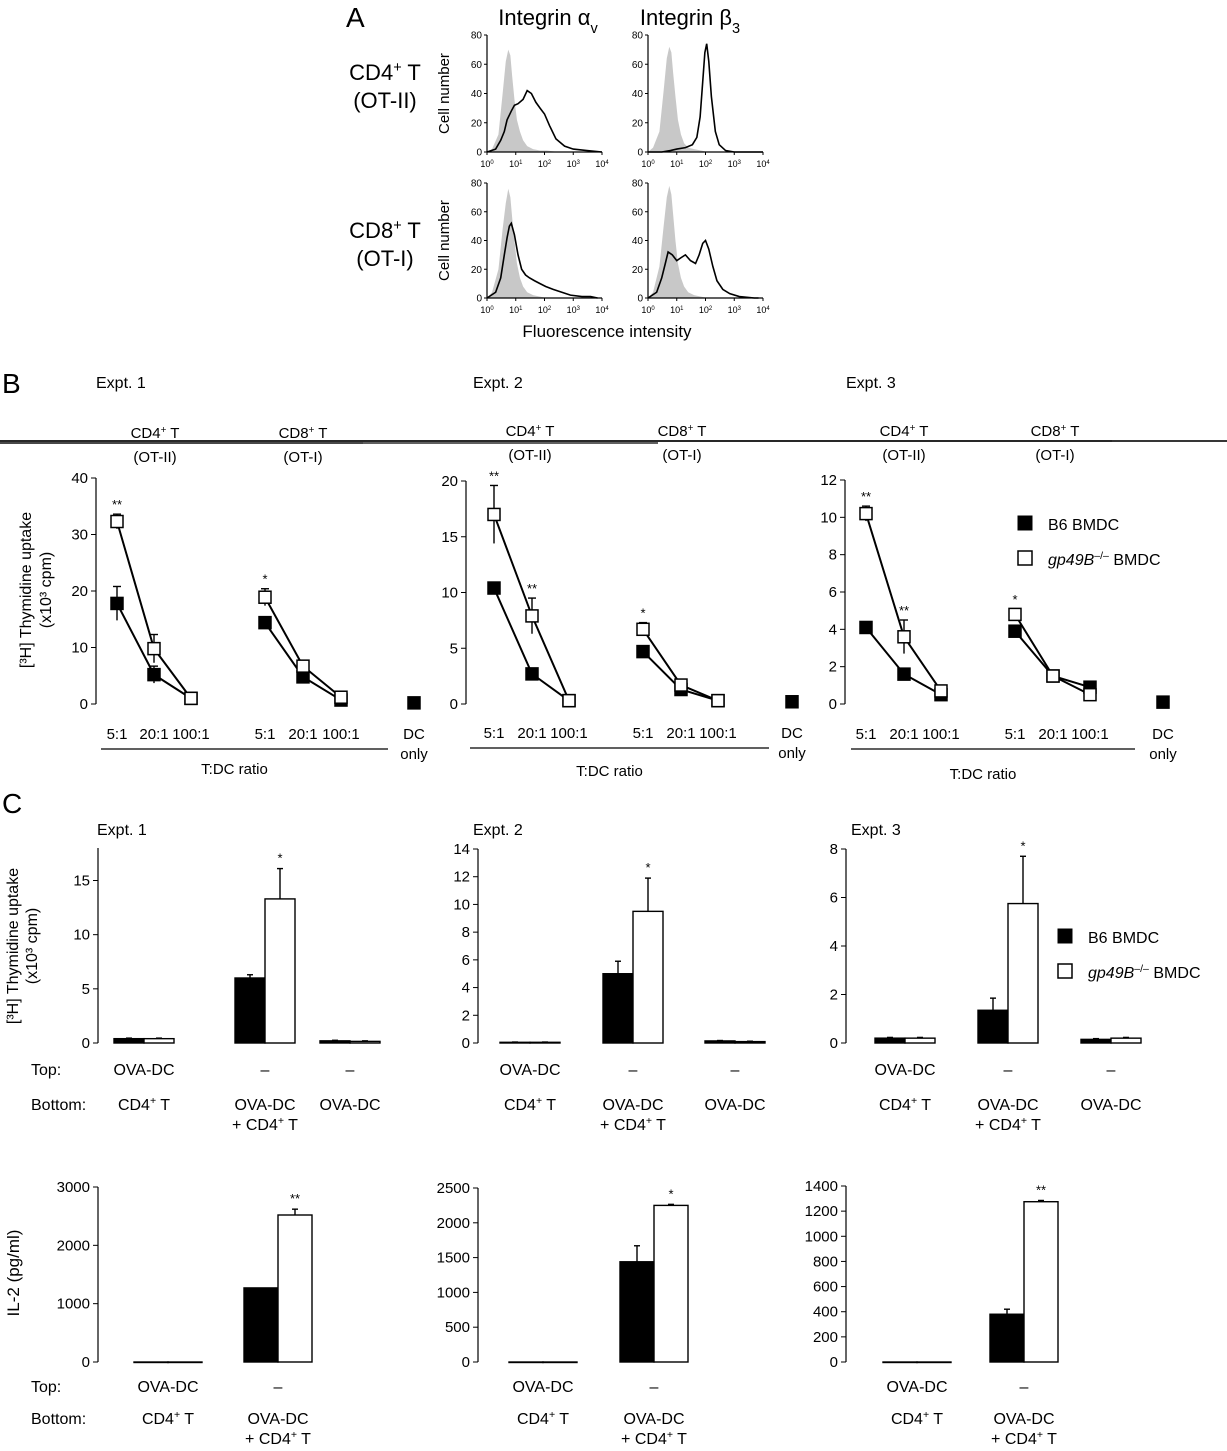 This screenshot has height=1451, width=1227. I want to click on panel-letter-b: B, so click(11, 383).